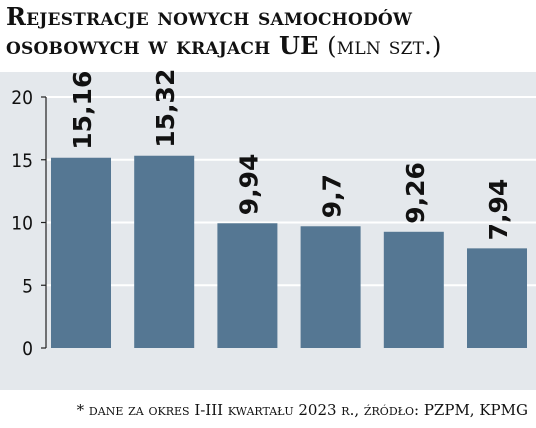  What do you see at coordinates (82, 110) in the screenshot?
I see `bar-value-label: 15,16` at bounding box center [82, 110].